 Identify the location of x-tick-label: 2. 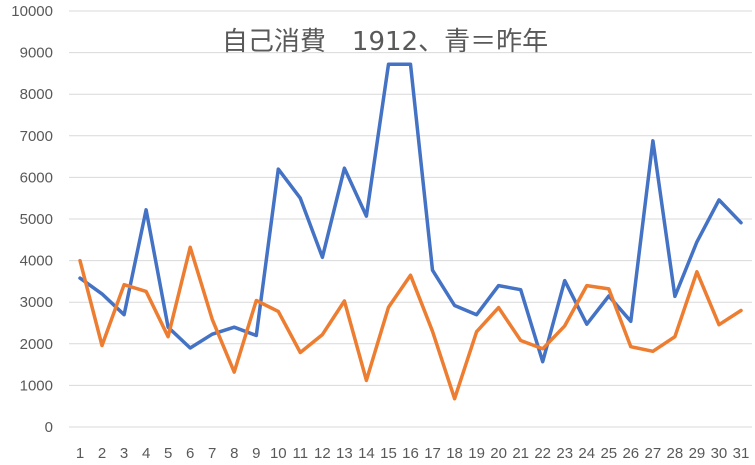
(102, 453).